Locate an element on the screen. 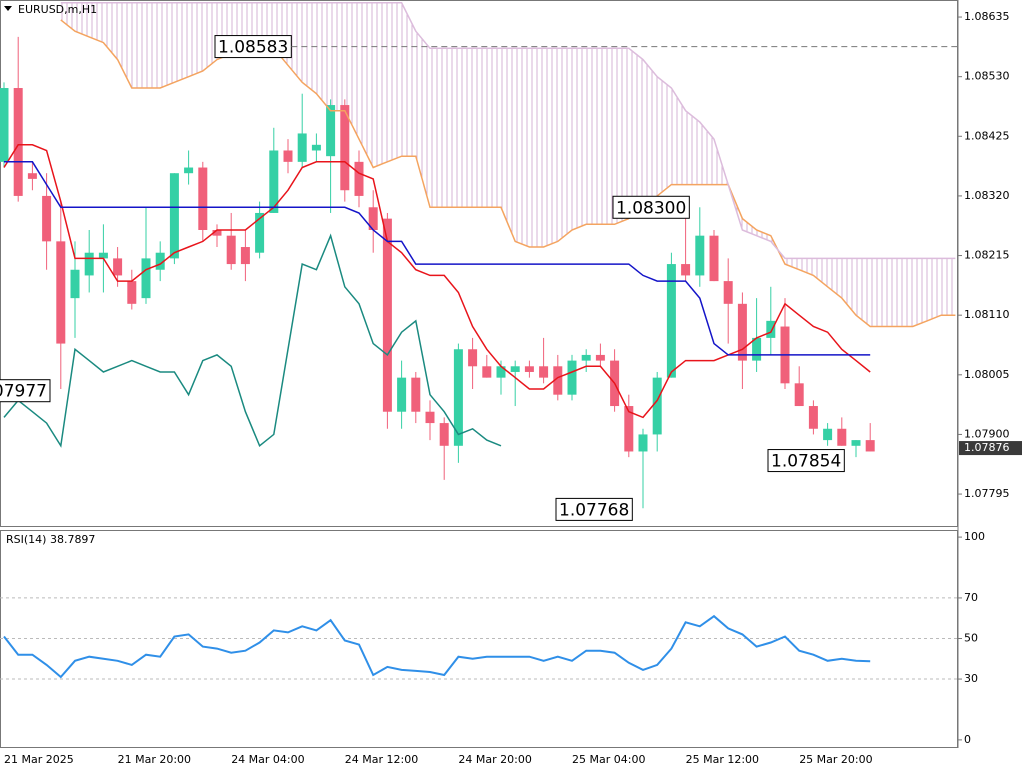 This screenshot has width=1024, height=773. chart-title: EURUSD,m,H1 is located at coordinates (57, 9).